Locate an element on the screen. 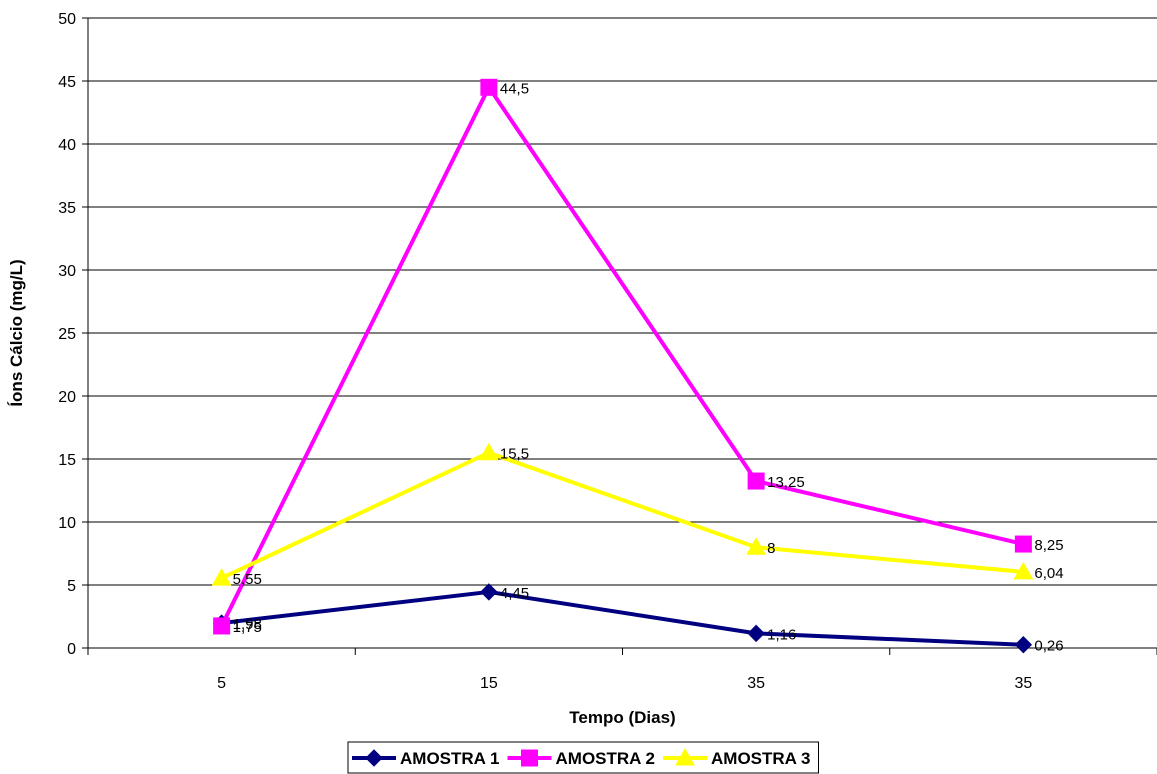  y-tick-label: 30 is located at coordinates (67, 271).